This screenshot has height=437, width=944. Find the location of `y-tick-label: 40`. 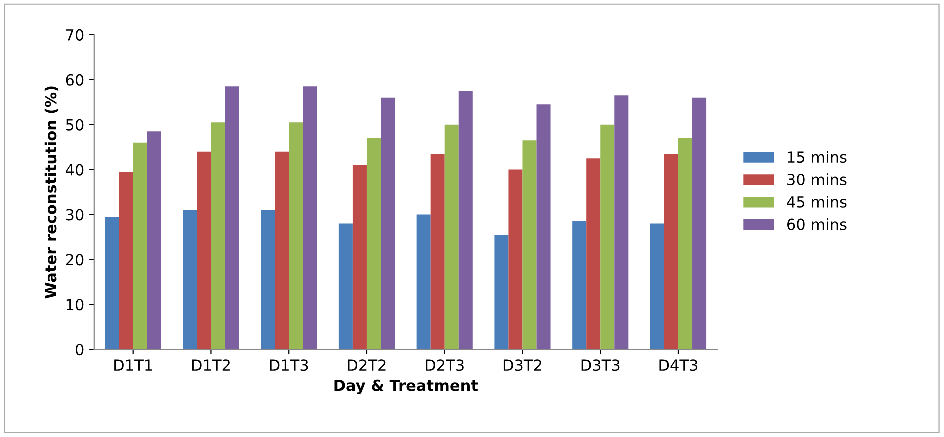

y-tick-label: 40 is located at coordinates (75, 170).